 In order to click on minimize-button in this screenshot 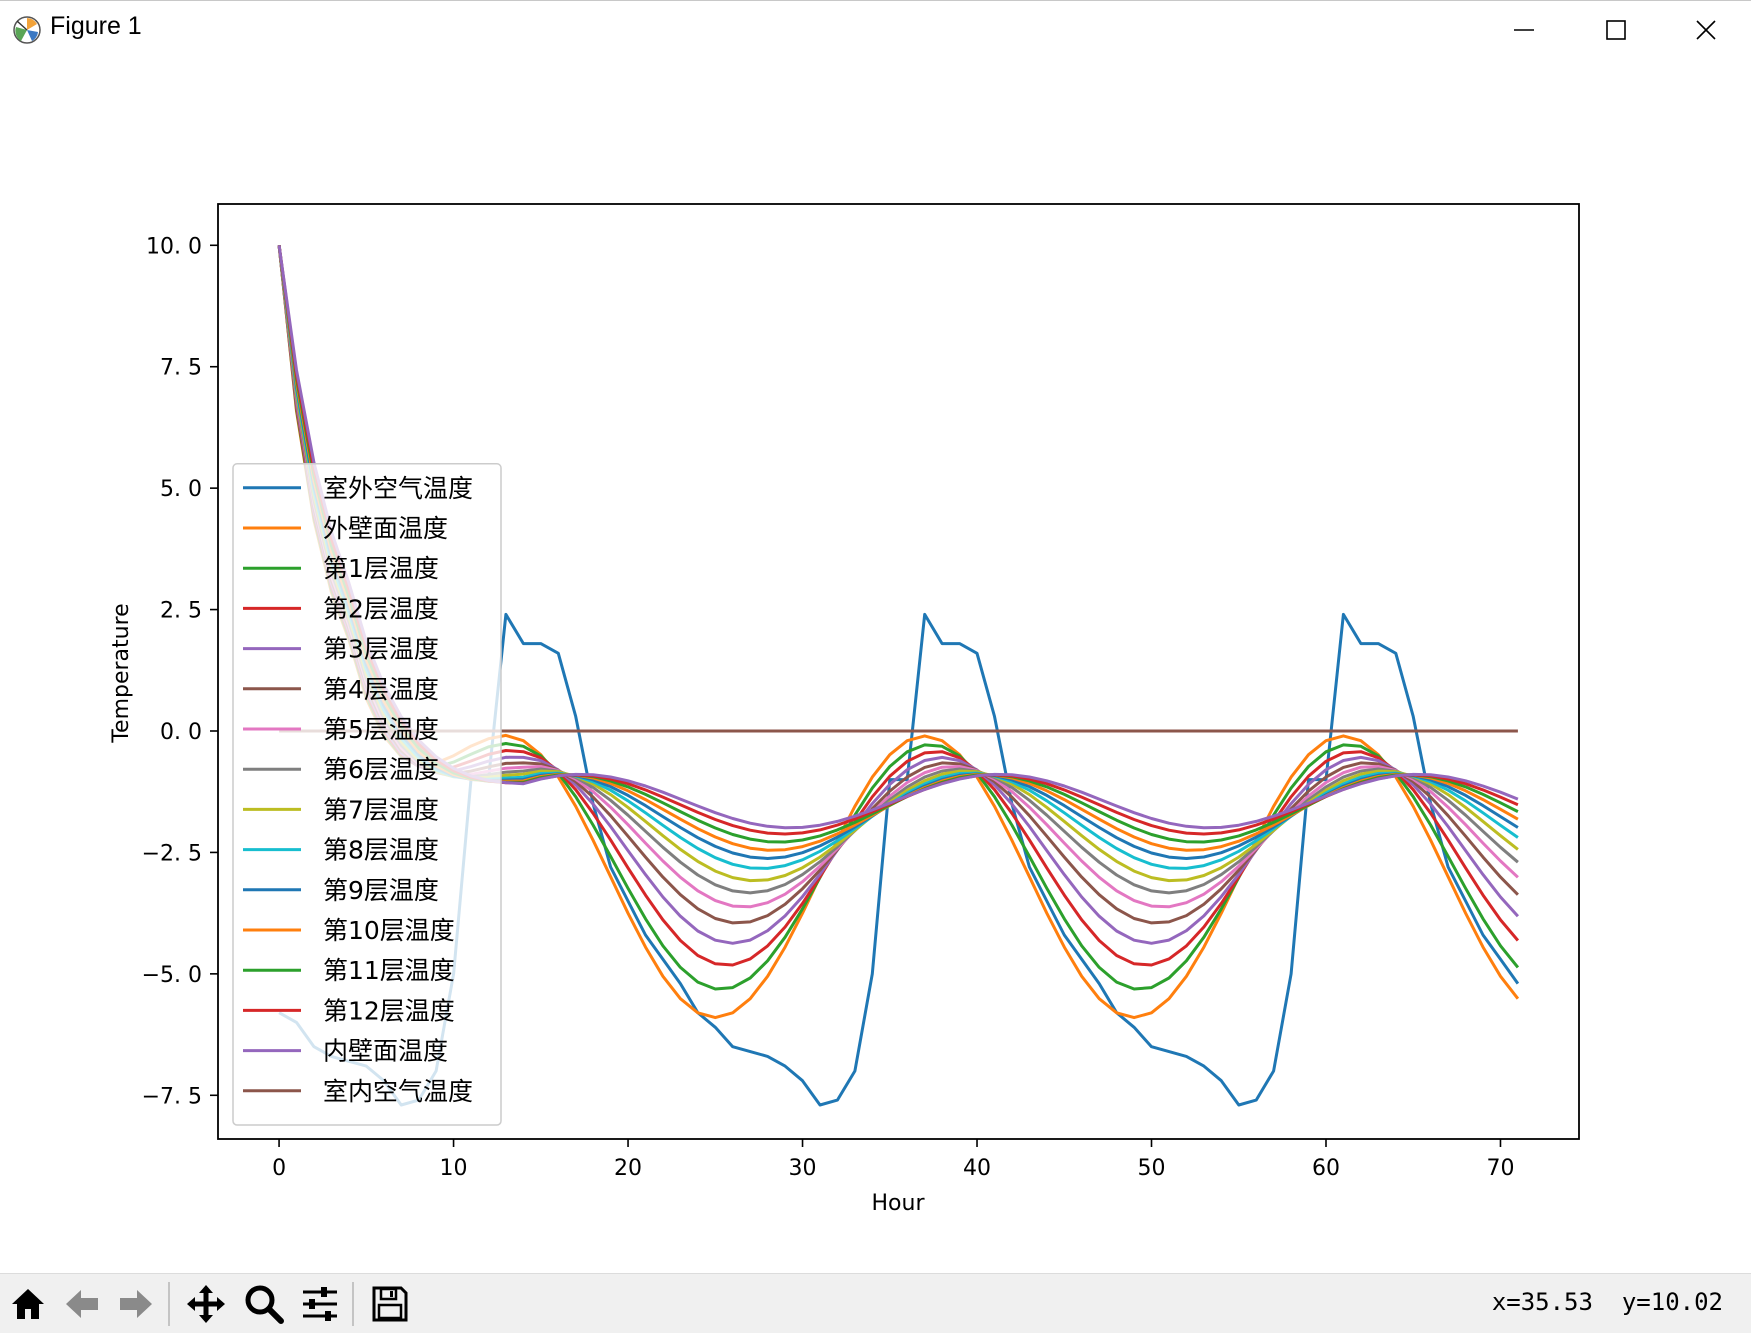, I will do `click(1524, 30)`.